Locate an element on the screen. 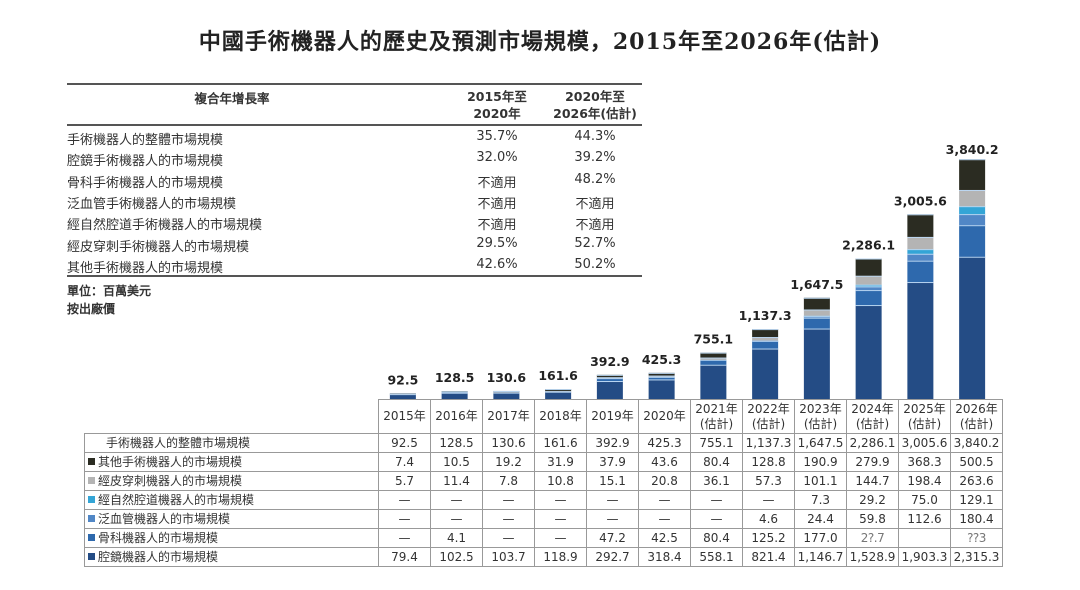 The height and width of the screenshot is (590, 1080). year-label: 2020年 is located at coordinates (664, 416).